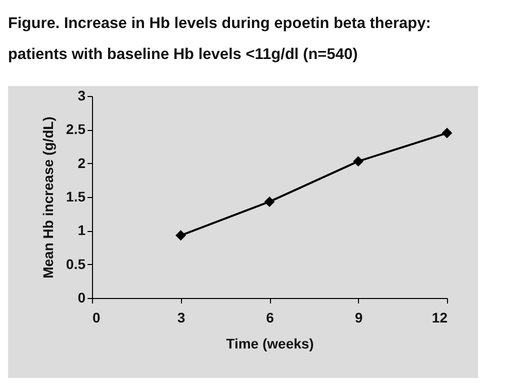 This screenshot has width=520, height=383. What do you see at coordinates (82, 162) in the screenshot?
I see `y-tick-label: 2` at bounding box center [82, 162].